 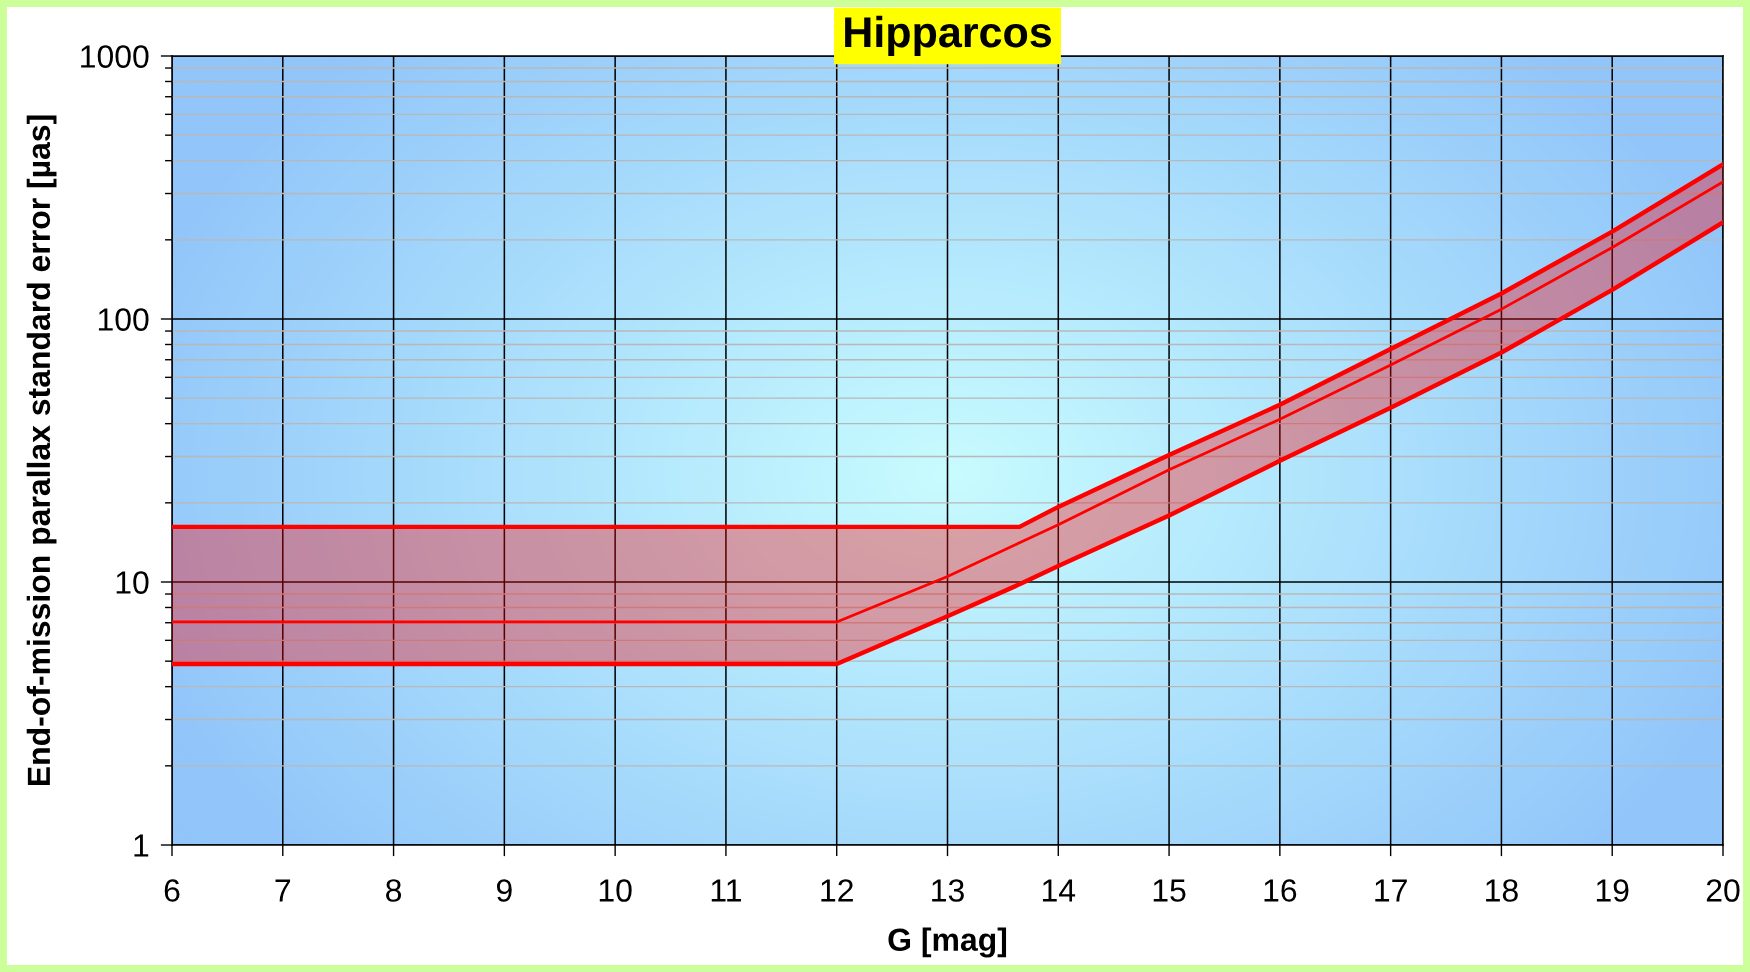 What do you see at coordinates (947, 942) in the screenshot?
I see `x-axis-title: G [mag]` at bounding box center [947, 942].